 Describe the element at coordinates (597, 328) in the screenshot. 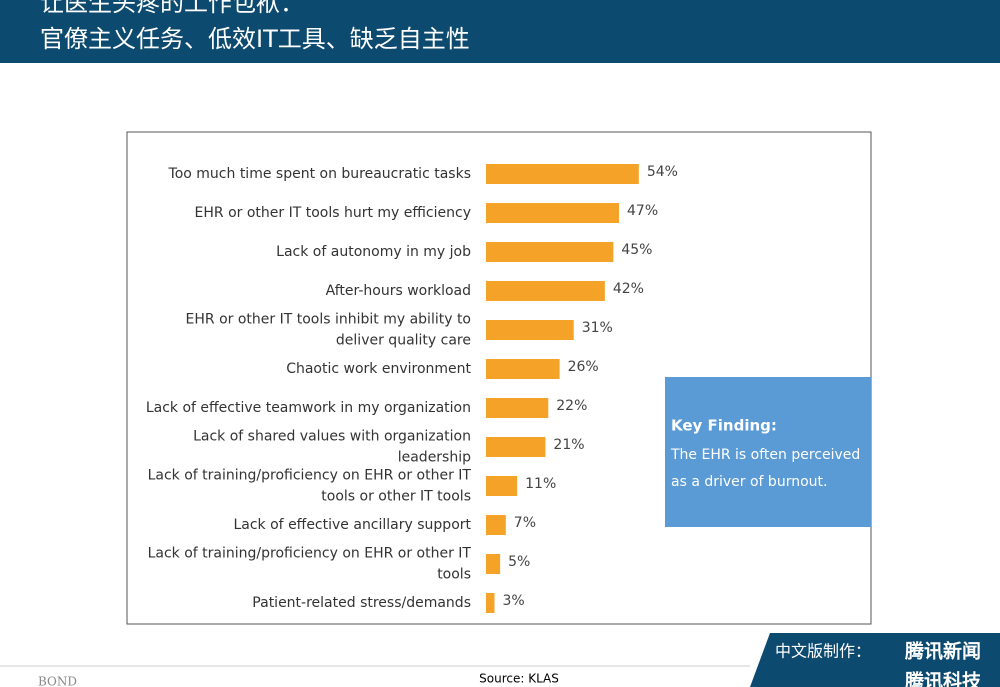

I see `value-label: 31%` at that location.